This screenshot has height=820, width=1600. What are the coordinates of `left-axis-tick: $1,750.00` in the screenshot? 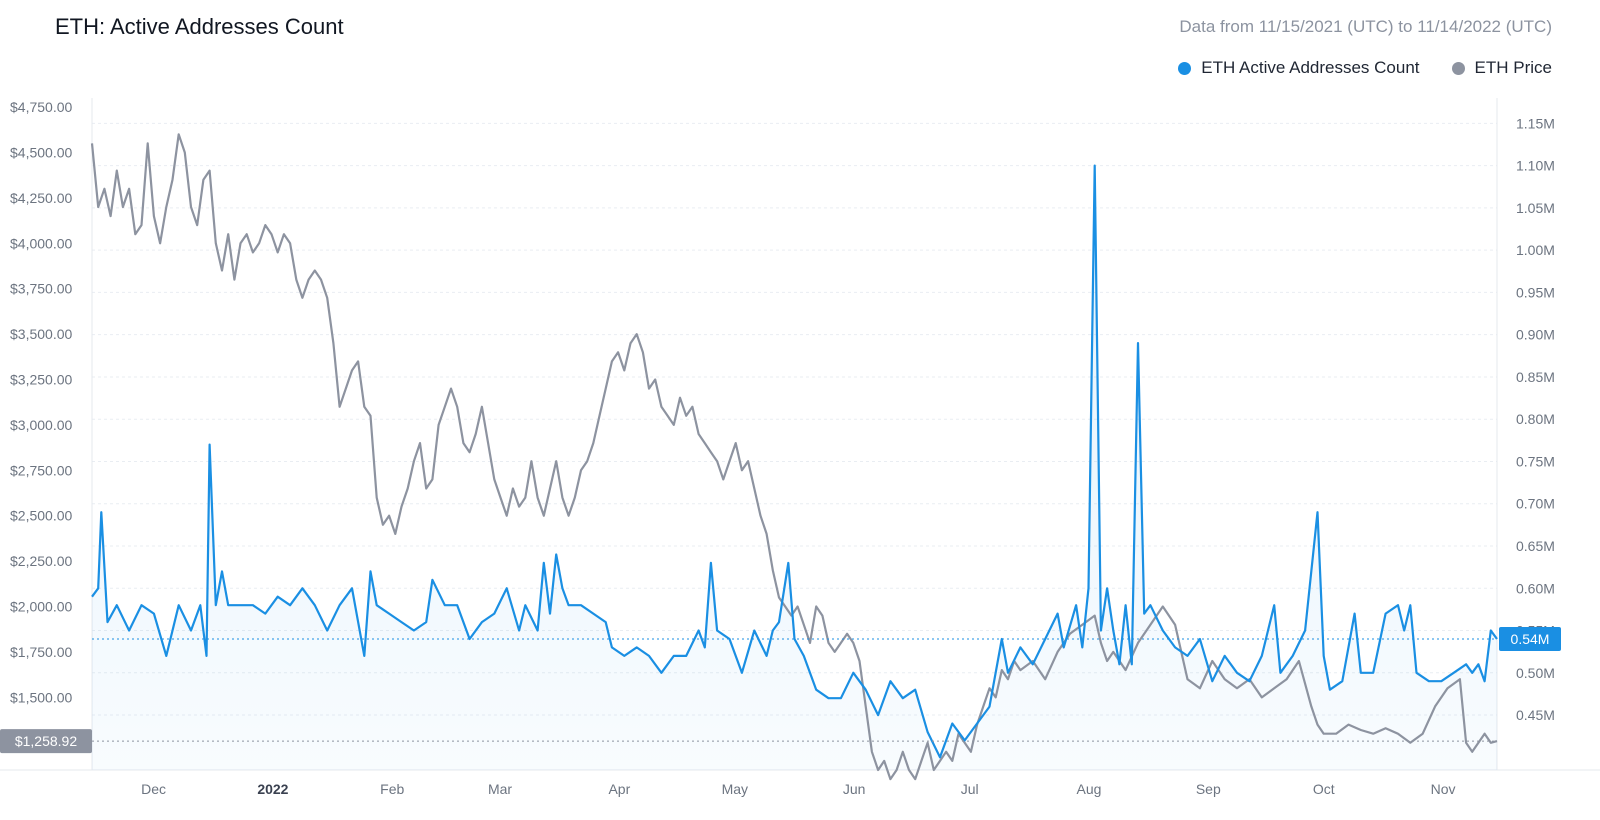 It's located at (41, 652).